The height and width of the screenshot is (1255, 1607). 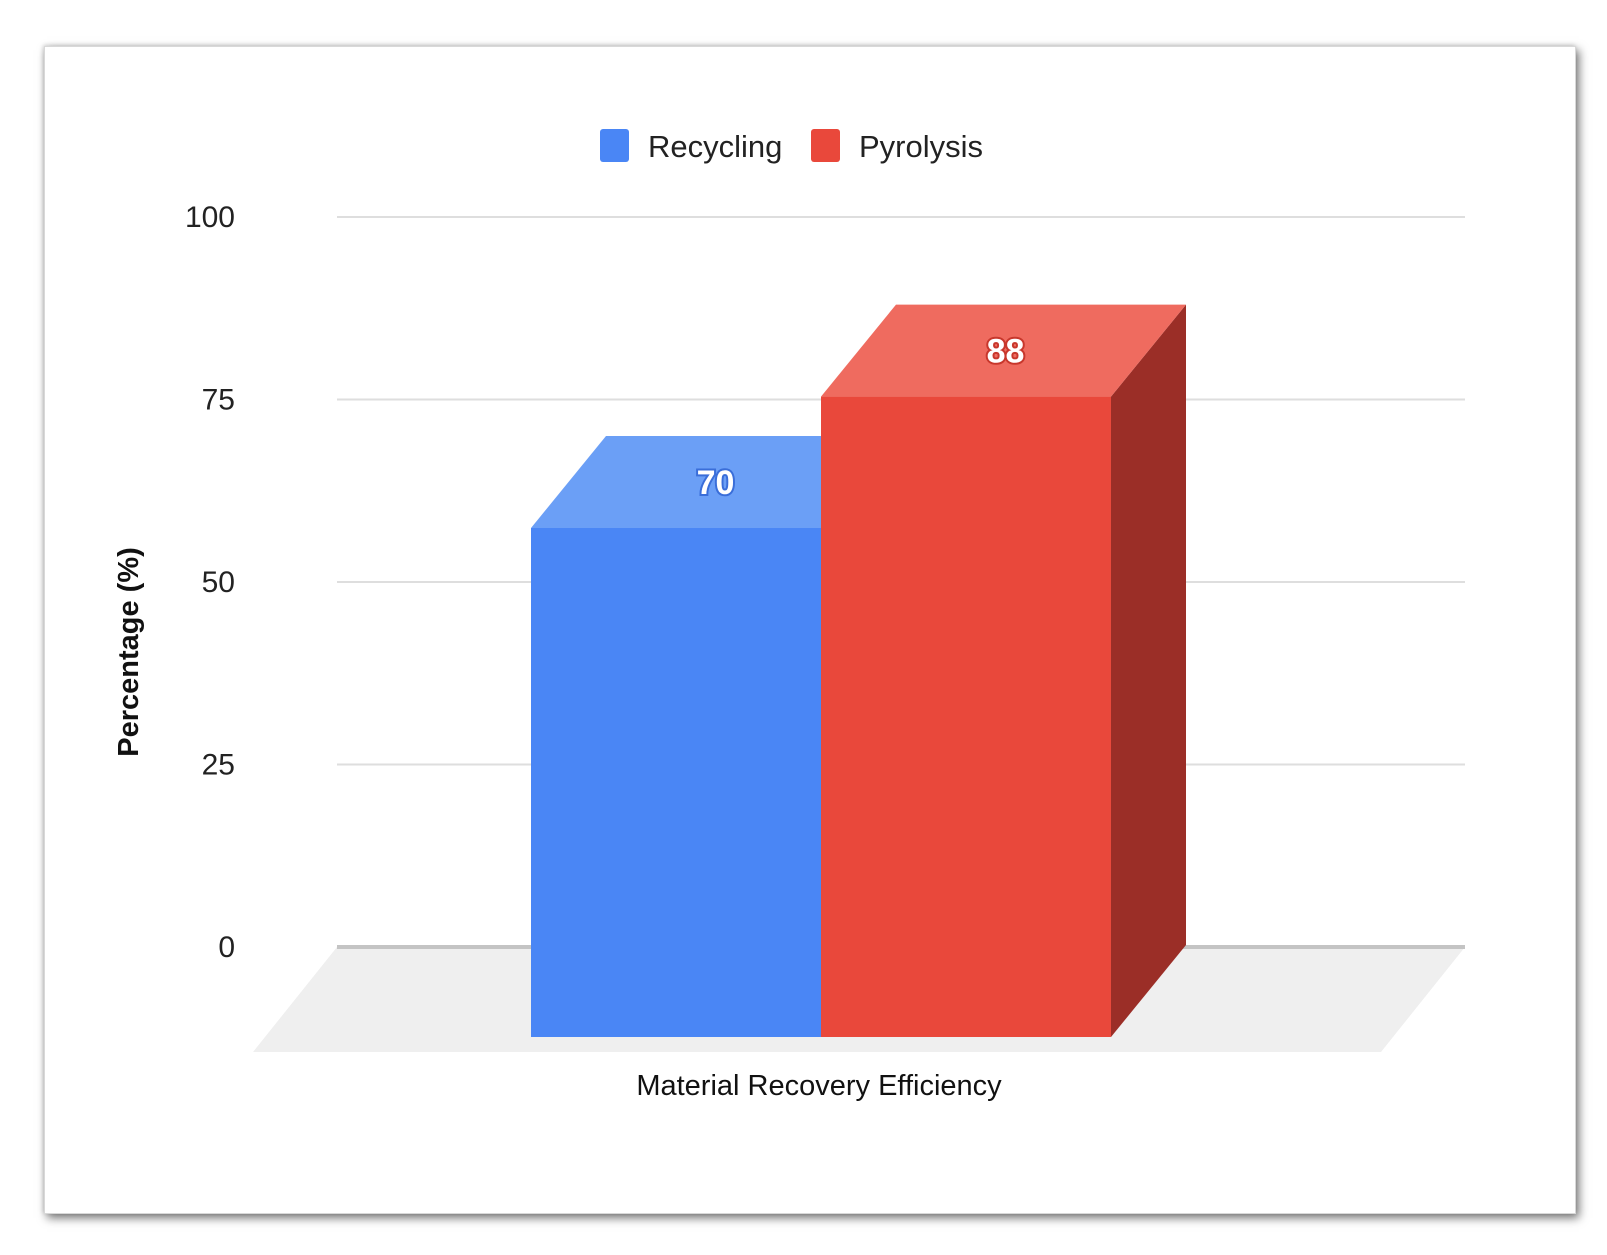 What do you see at coordinates (218, 582) in the screenshot?
I see `y-tick-label-50: 50` at bounding box center [218, 582].